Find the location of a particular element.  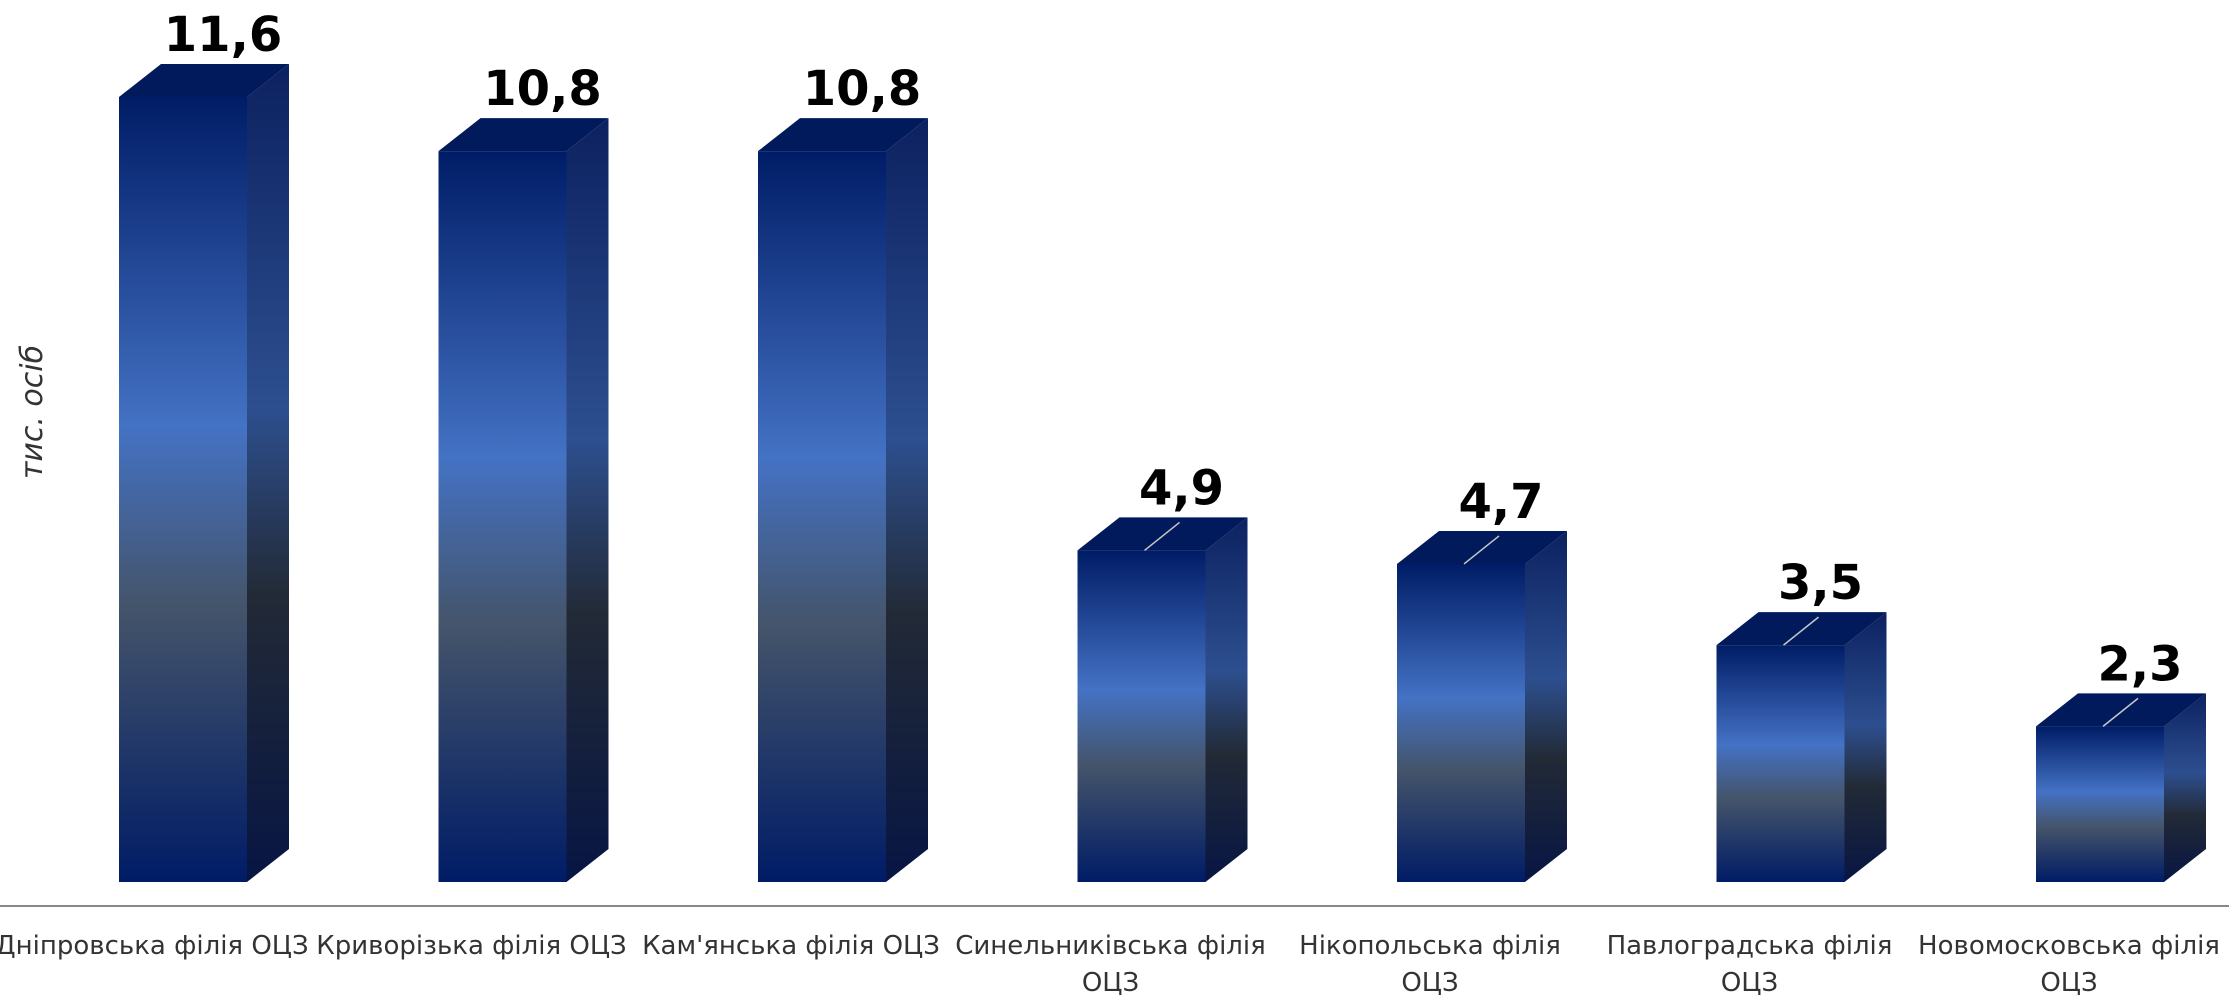

value-label: 4,9 is located at coordinates (1181, 488).